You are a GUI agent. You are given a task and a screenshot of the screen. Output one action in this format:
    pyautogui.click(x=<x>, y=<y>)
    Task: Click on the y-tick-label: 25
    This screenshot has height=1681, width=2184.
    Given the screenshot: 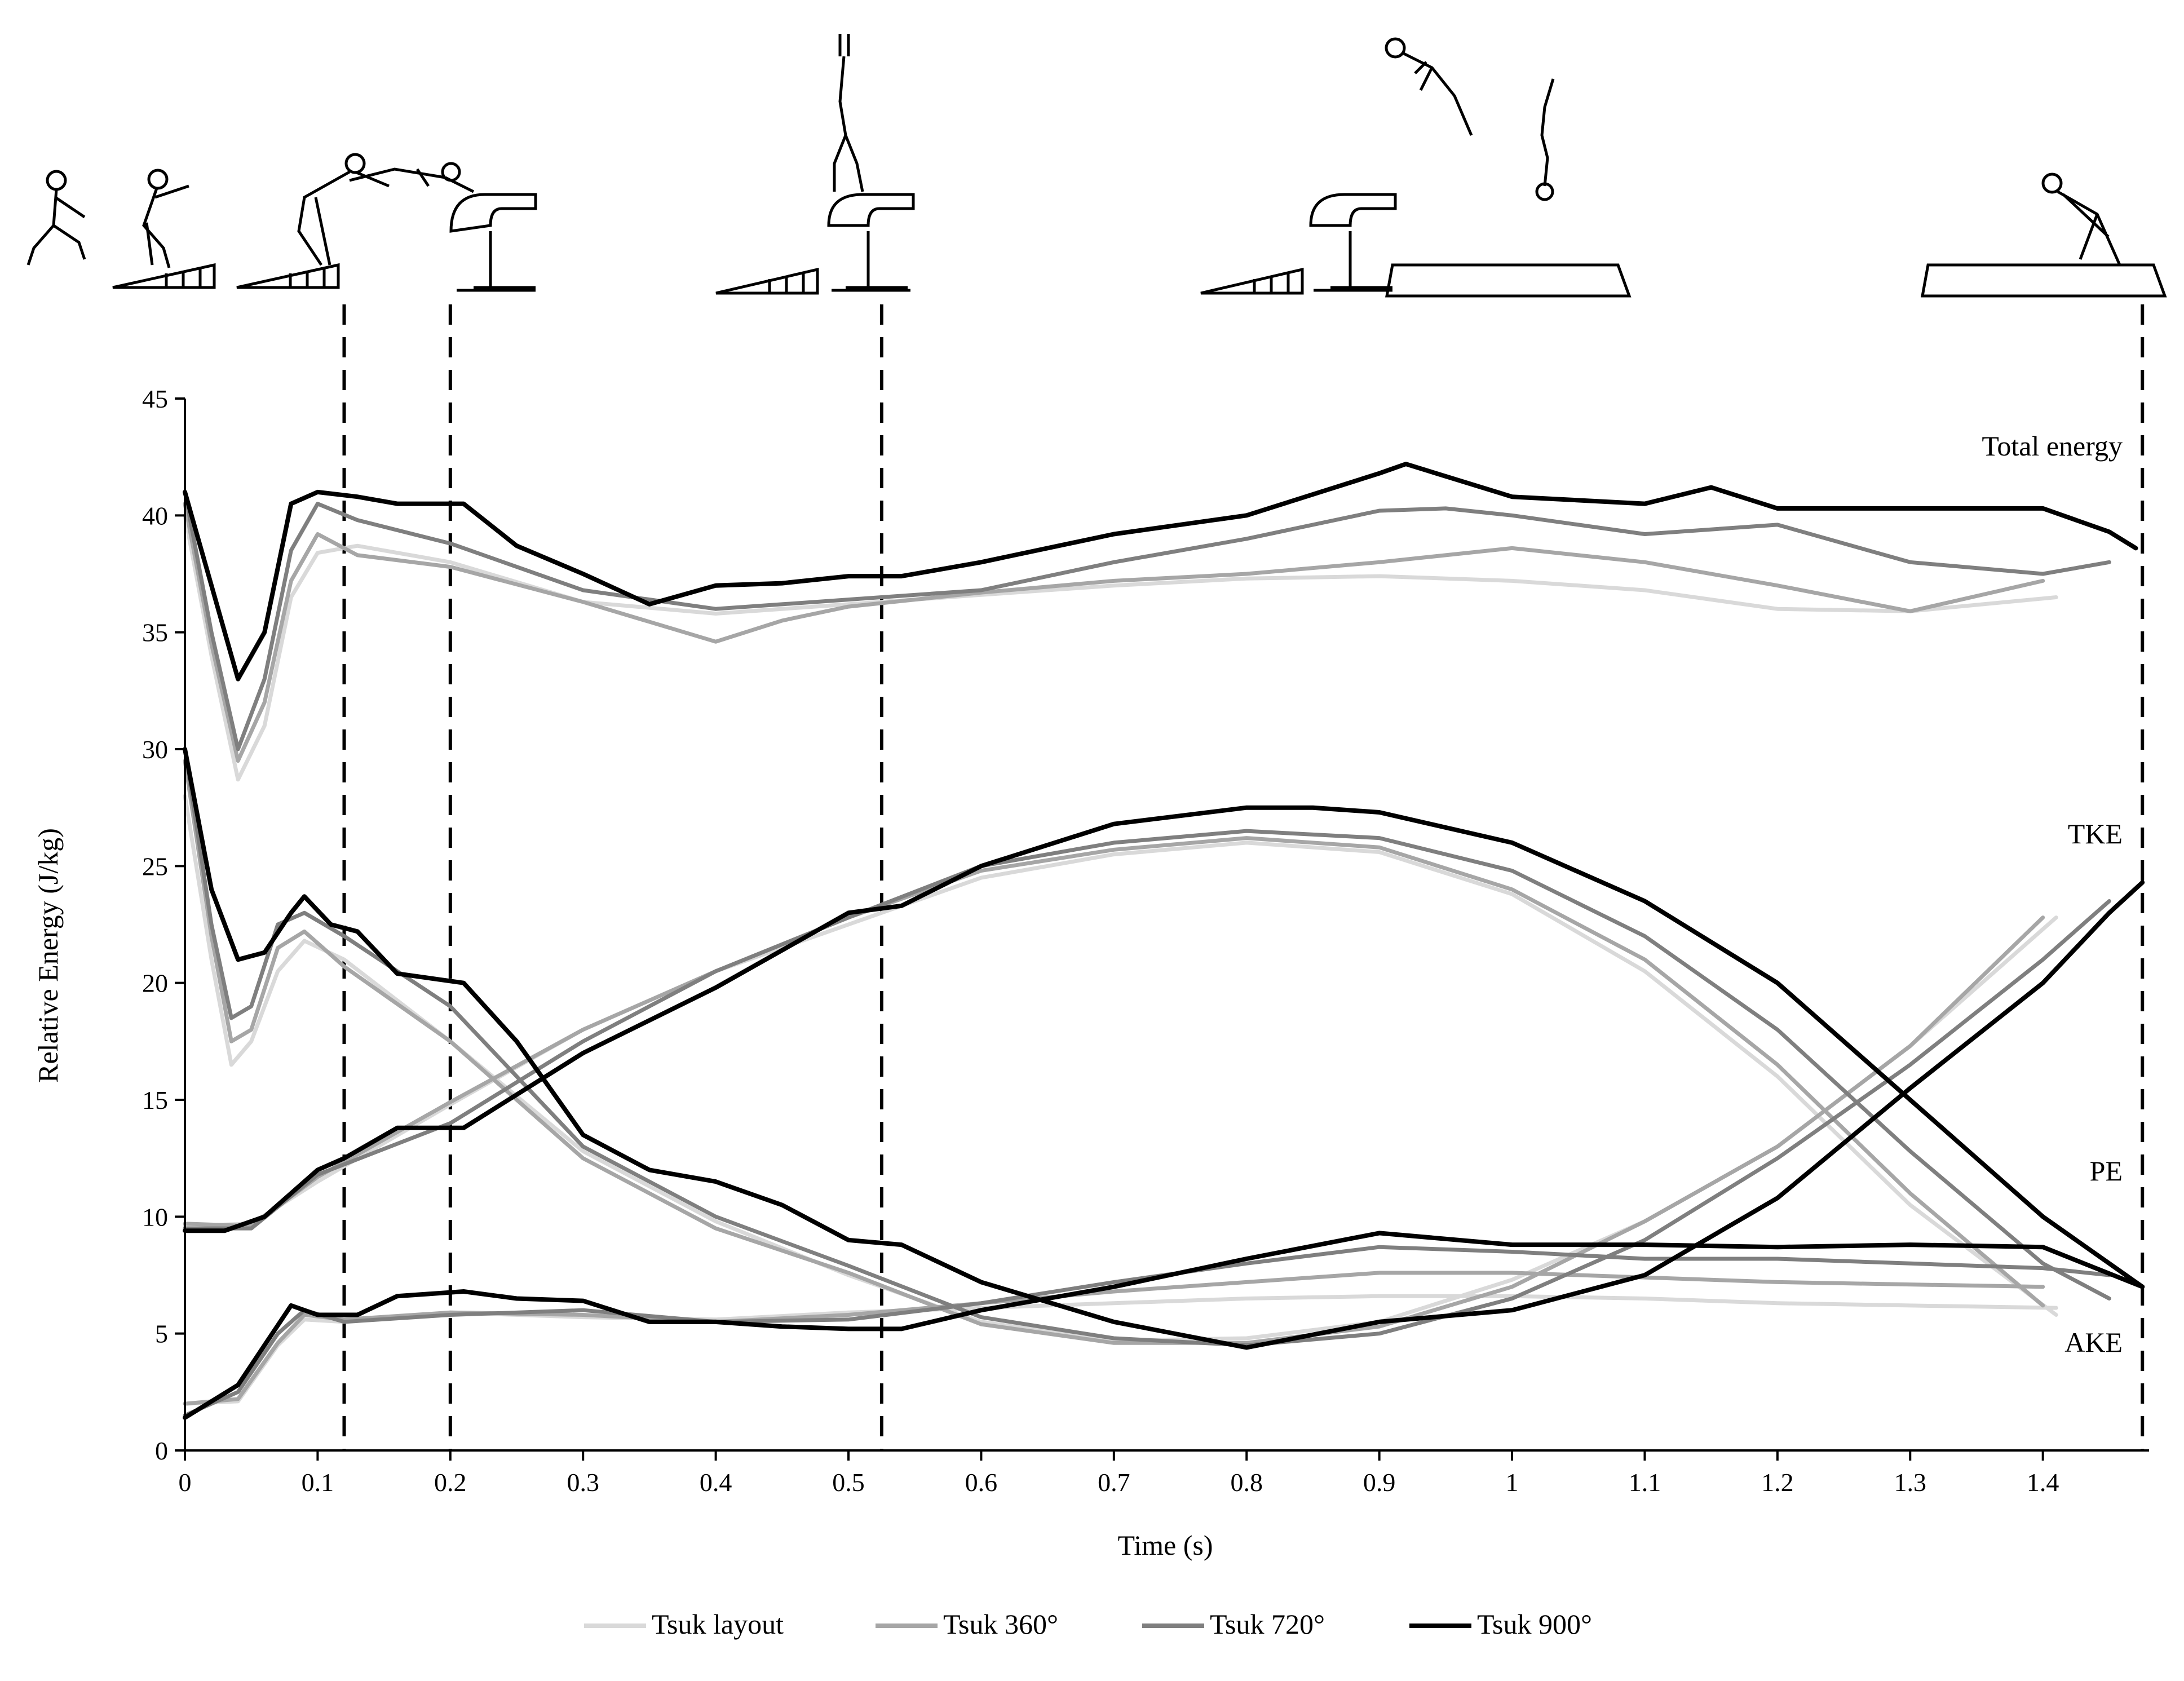 What is the action you would take?
    pyautogui.click(x=155, y=867)
    